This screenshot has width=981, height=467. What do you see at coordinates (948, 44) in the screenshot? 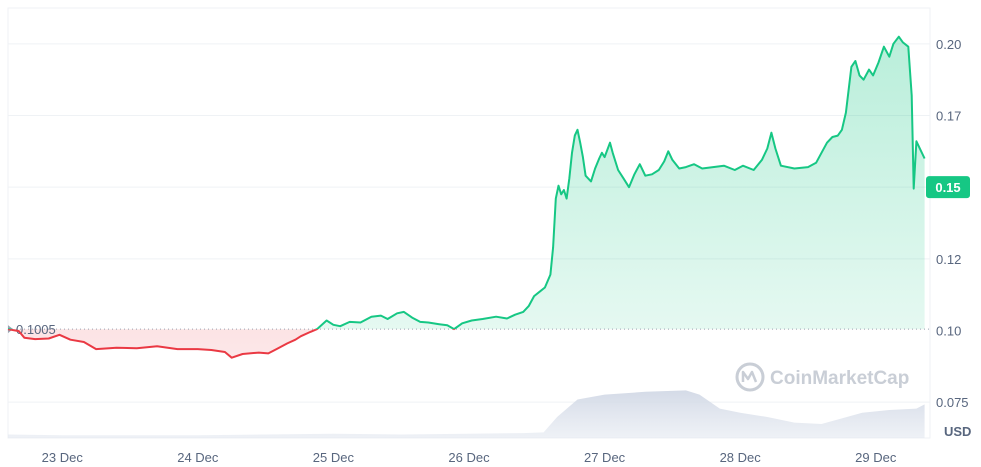
I see `y-tick-label: 0.20` at bounding box center [948, 44].